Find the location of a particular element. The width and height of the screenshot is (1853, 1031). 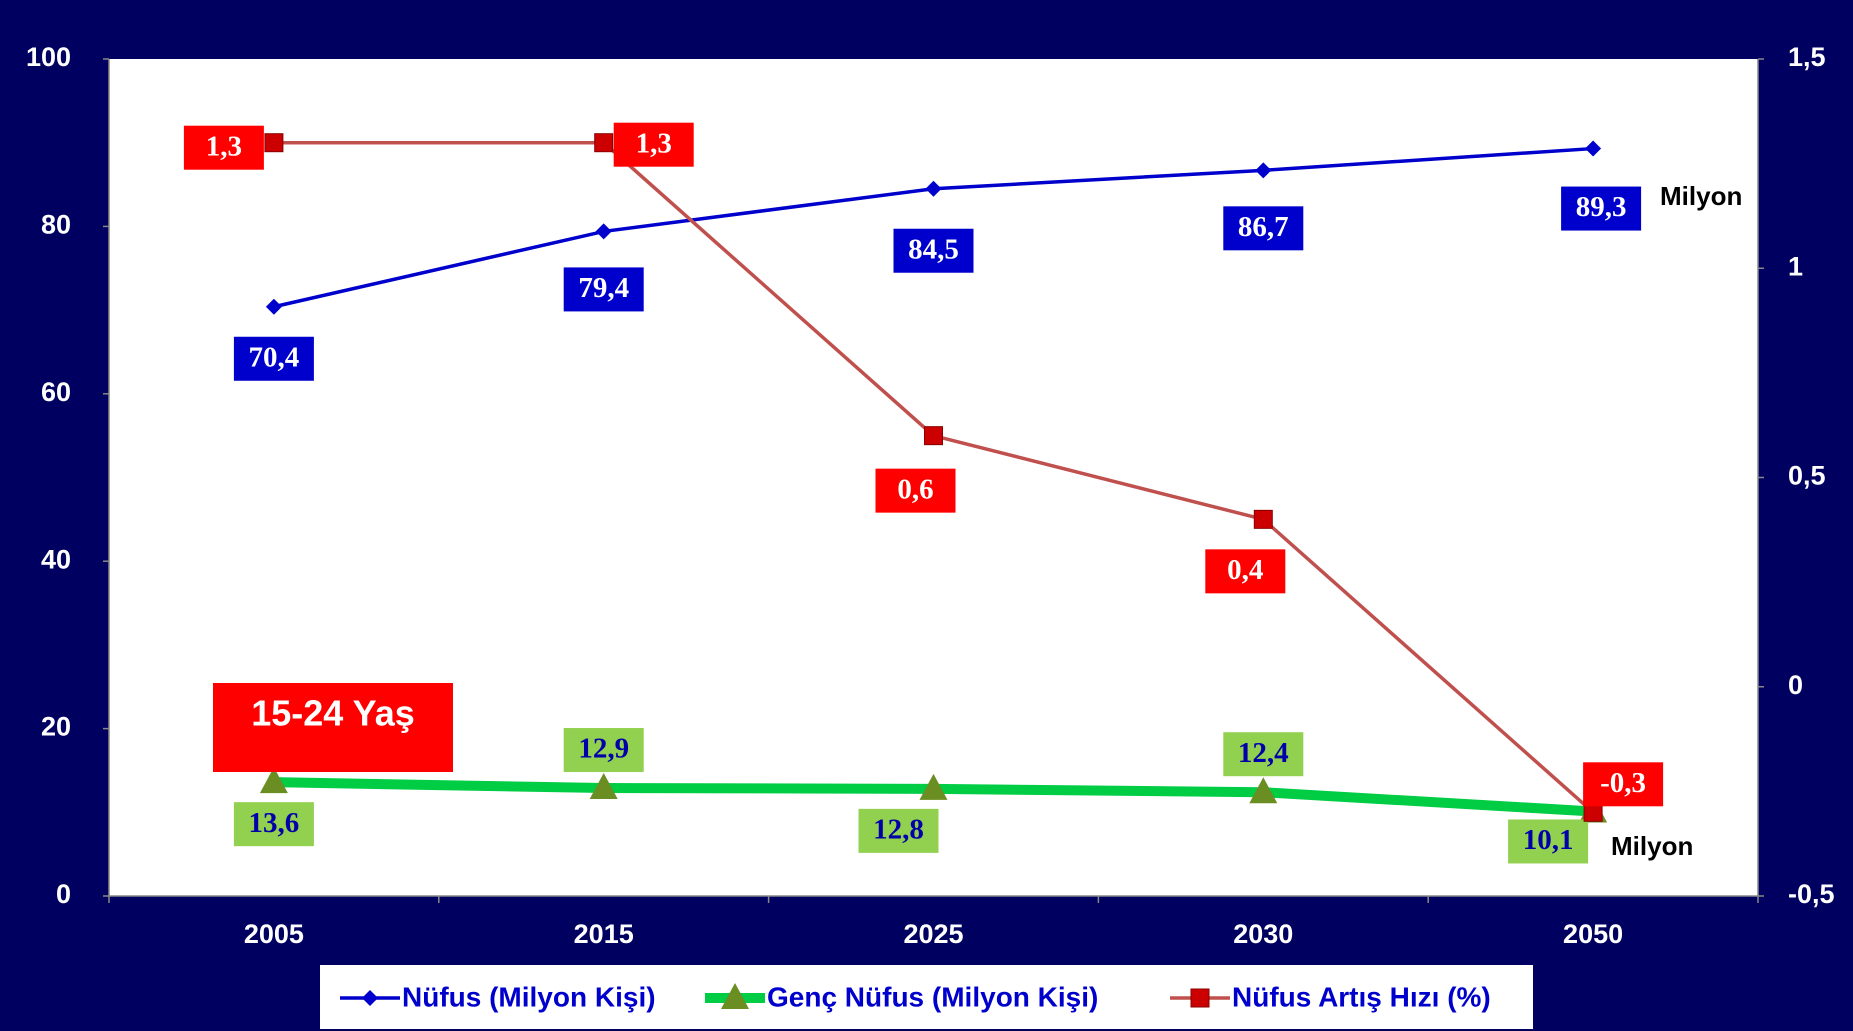

value-label: 89,3 is located at coordinates (1601, 207).